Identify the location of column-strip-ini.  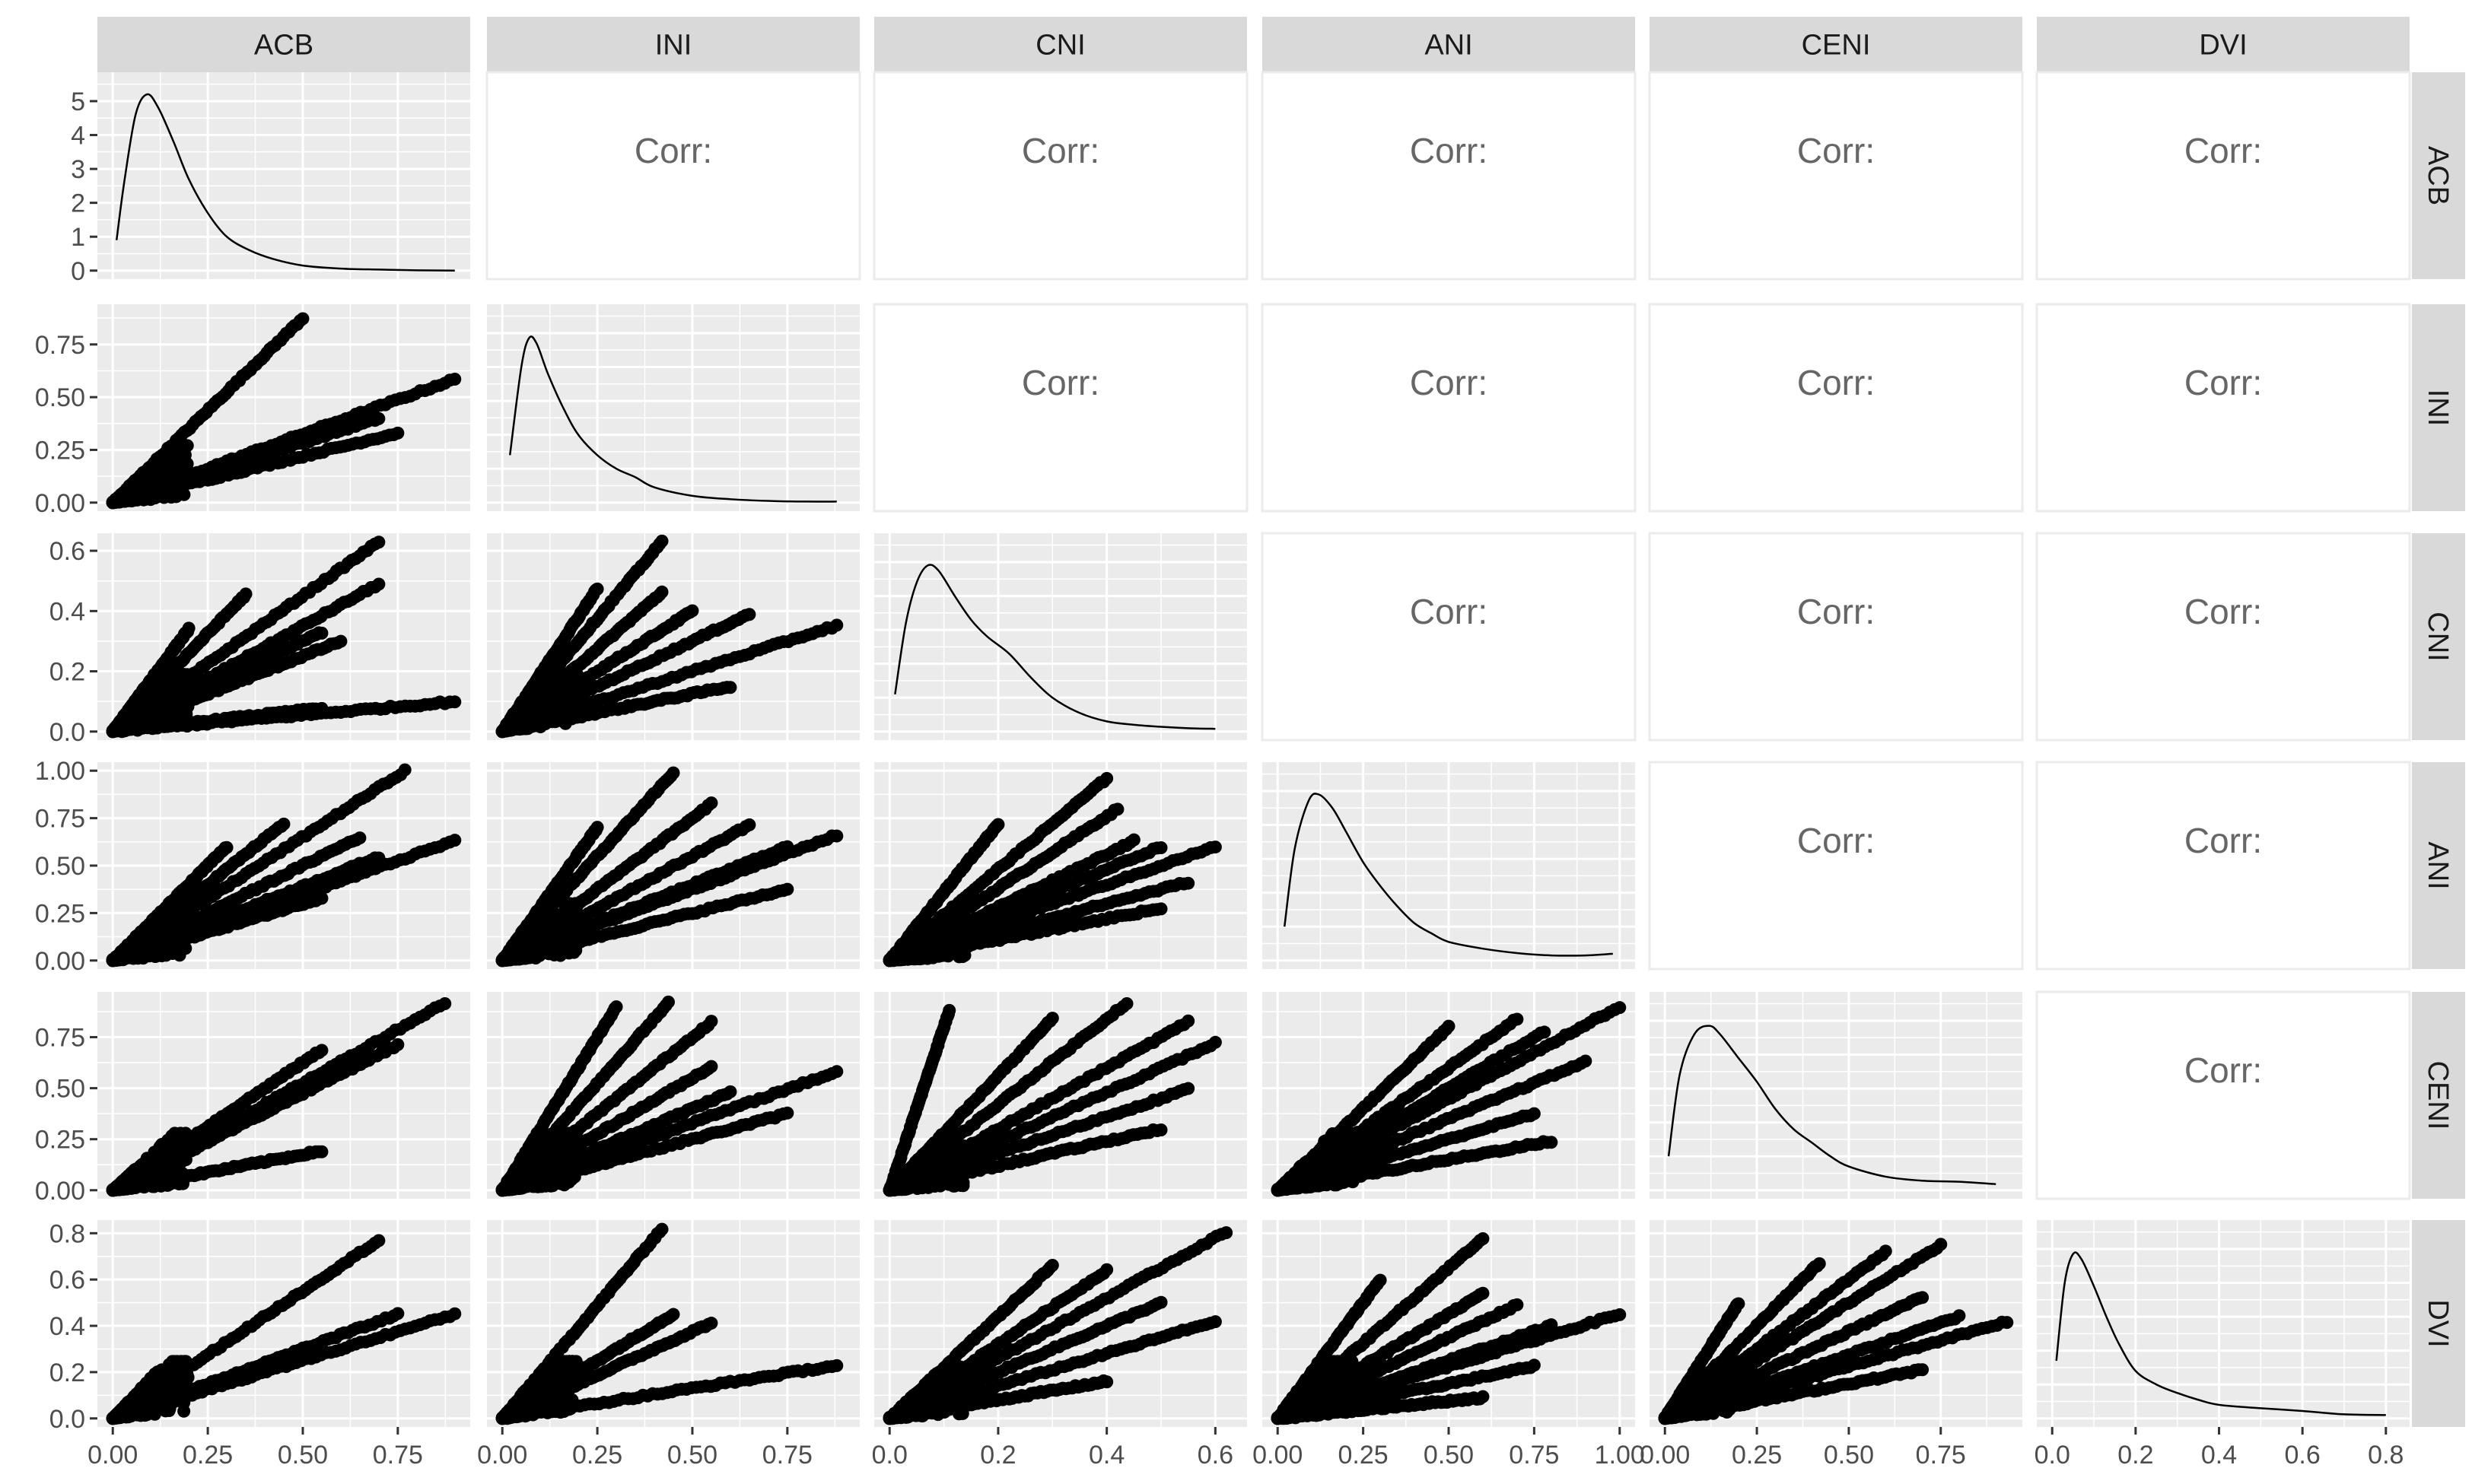
(673, 44).